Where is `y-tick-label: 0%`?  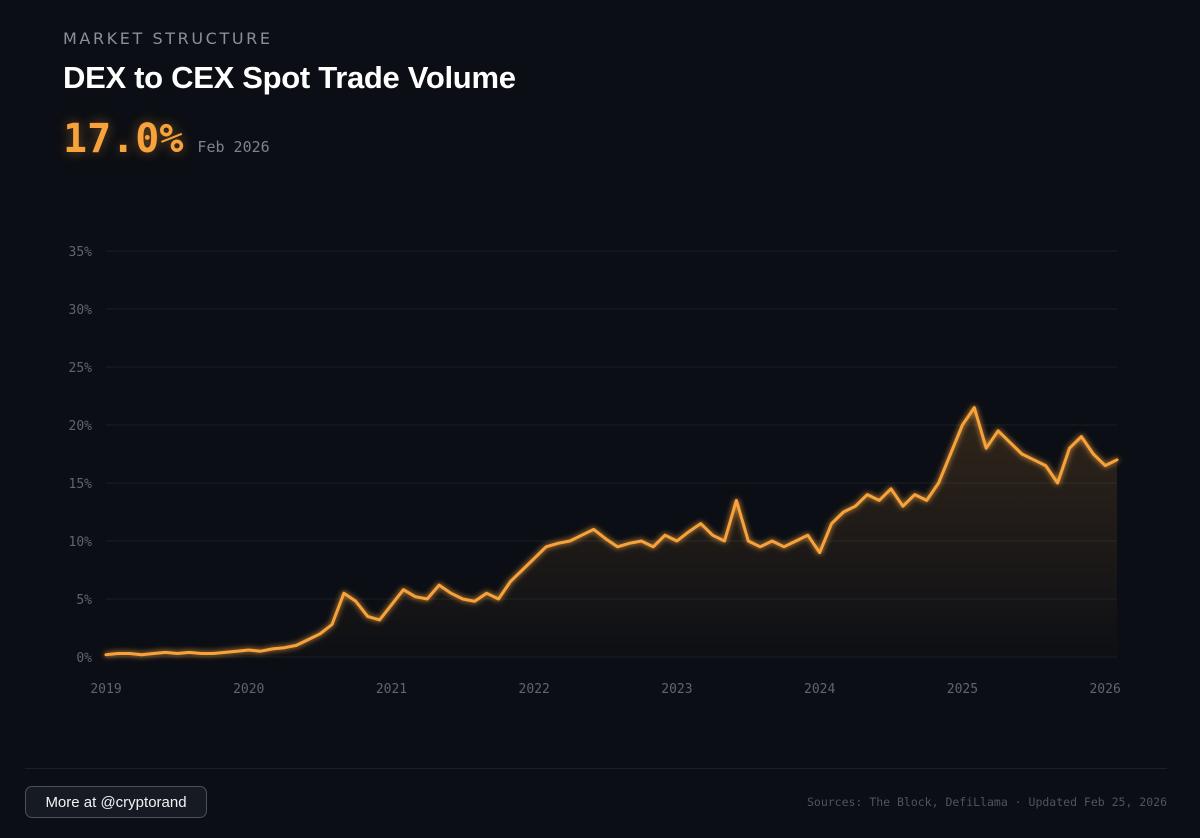 y-tick-label: 0% is located at coordinates (84, 658).